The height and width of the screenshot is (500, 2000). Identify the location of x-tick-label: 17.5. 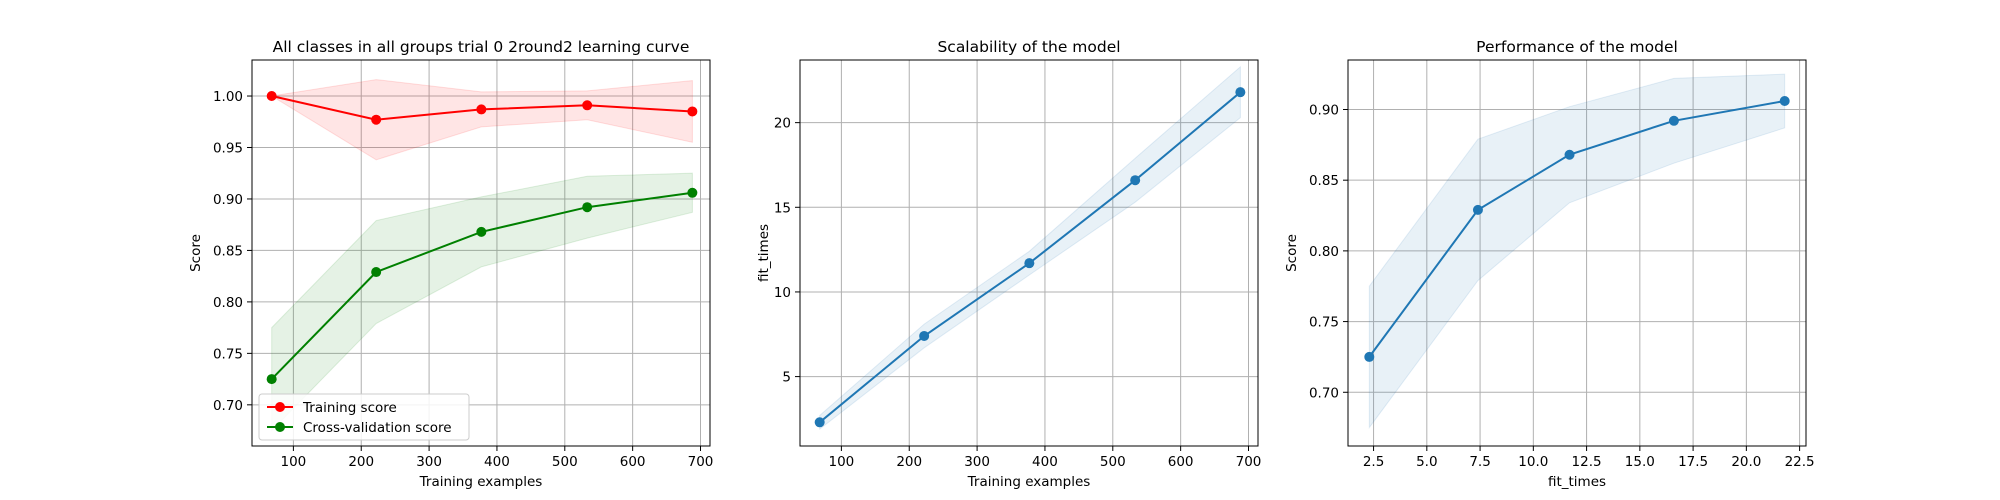
(1693, 462).